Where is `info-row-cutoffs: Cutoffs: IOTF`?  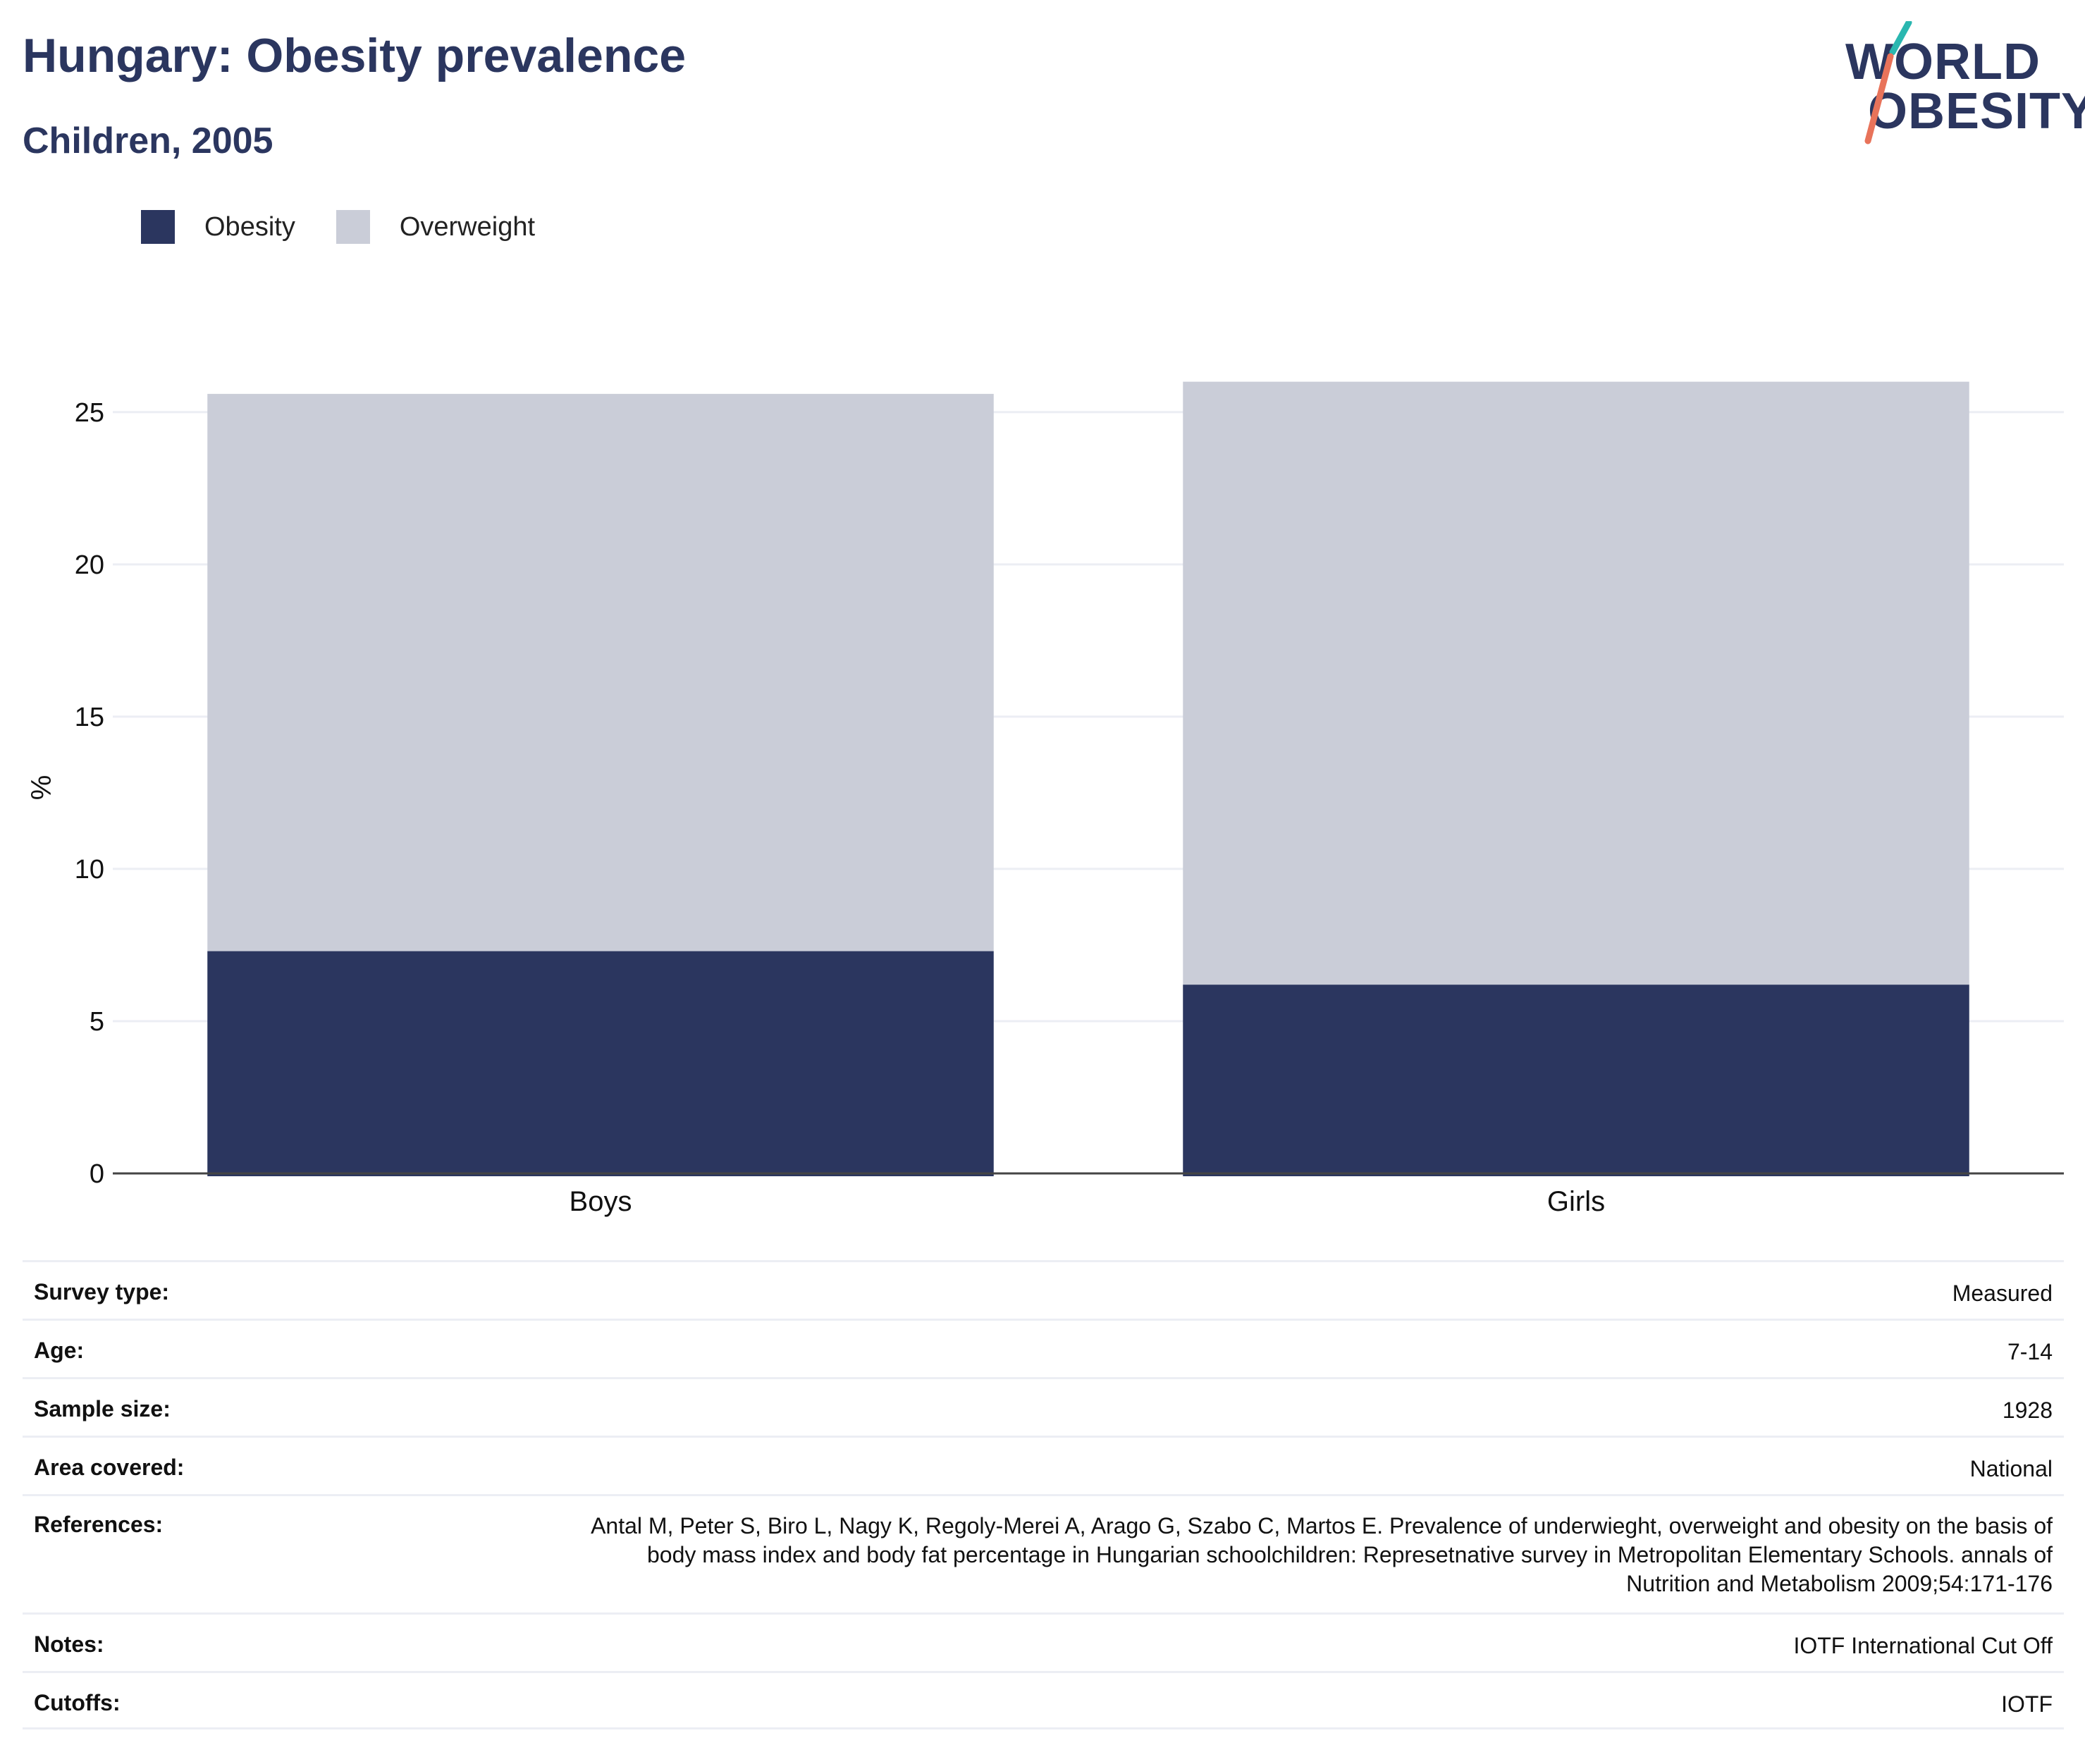 info-row-cutoffs: Cutoffs: IOTF is located at coordinates (1043, 1700).